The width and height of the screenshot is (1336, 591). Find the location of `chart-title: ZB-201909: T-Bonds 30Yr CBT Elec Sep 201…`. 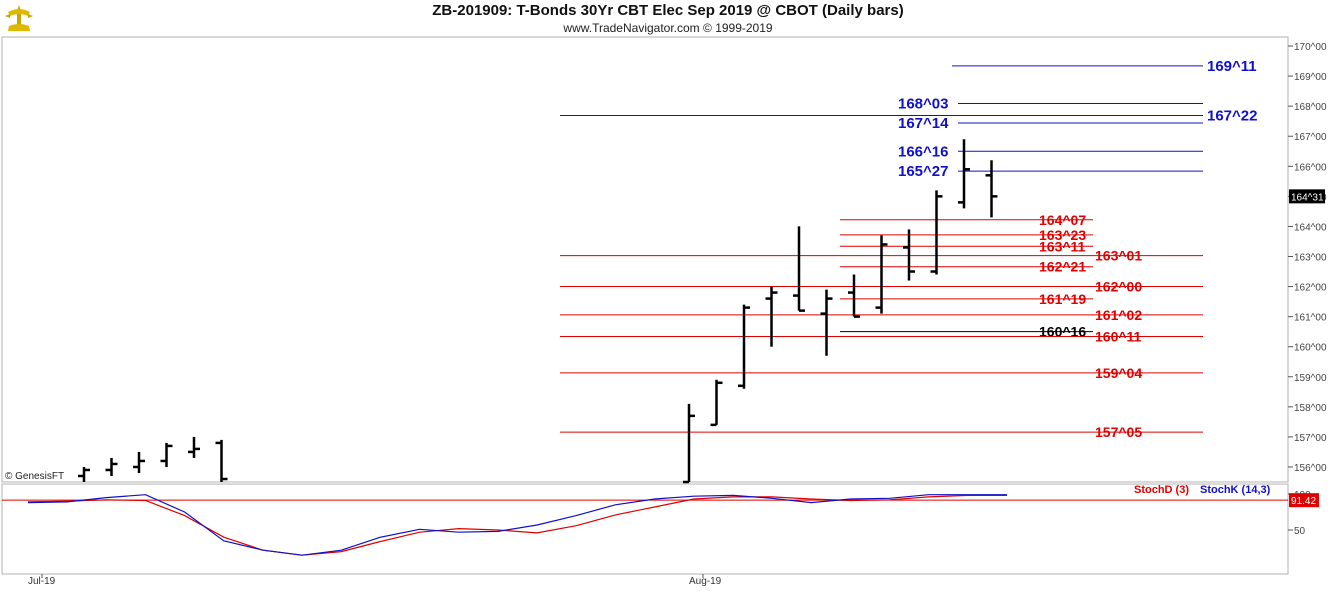

chart-title: ZB-201909: T-Bonds 30Yr CBT Elec Sep 201… is located at coordinates (668, 10).